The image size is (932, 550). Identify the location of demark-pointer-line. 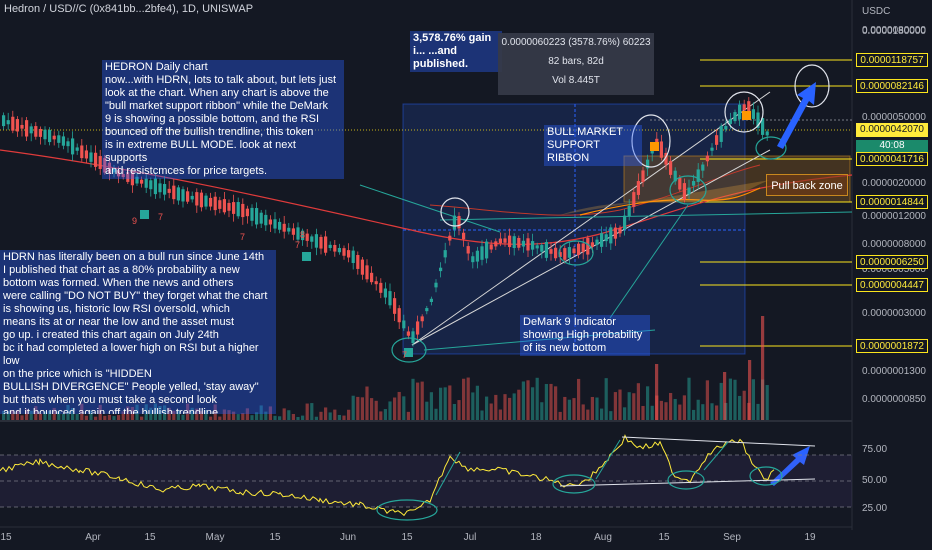
(539, 340).